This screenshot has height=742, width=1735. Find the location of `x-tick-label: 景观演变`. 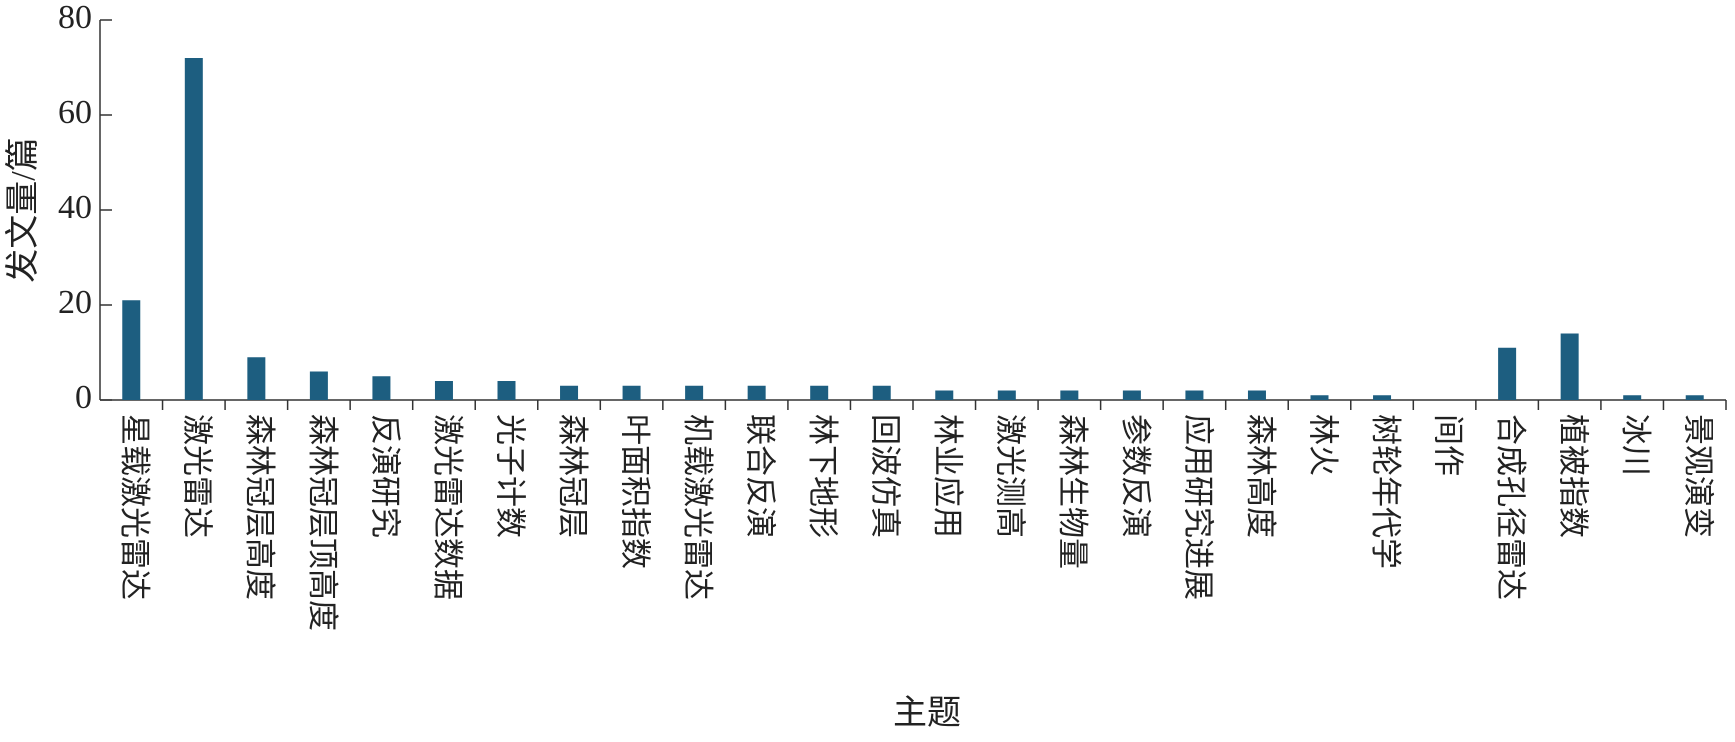

x-tick-label: 景观演变 is located at coordinates (1698, 476).